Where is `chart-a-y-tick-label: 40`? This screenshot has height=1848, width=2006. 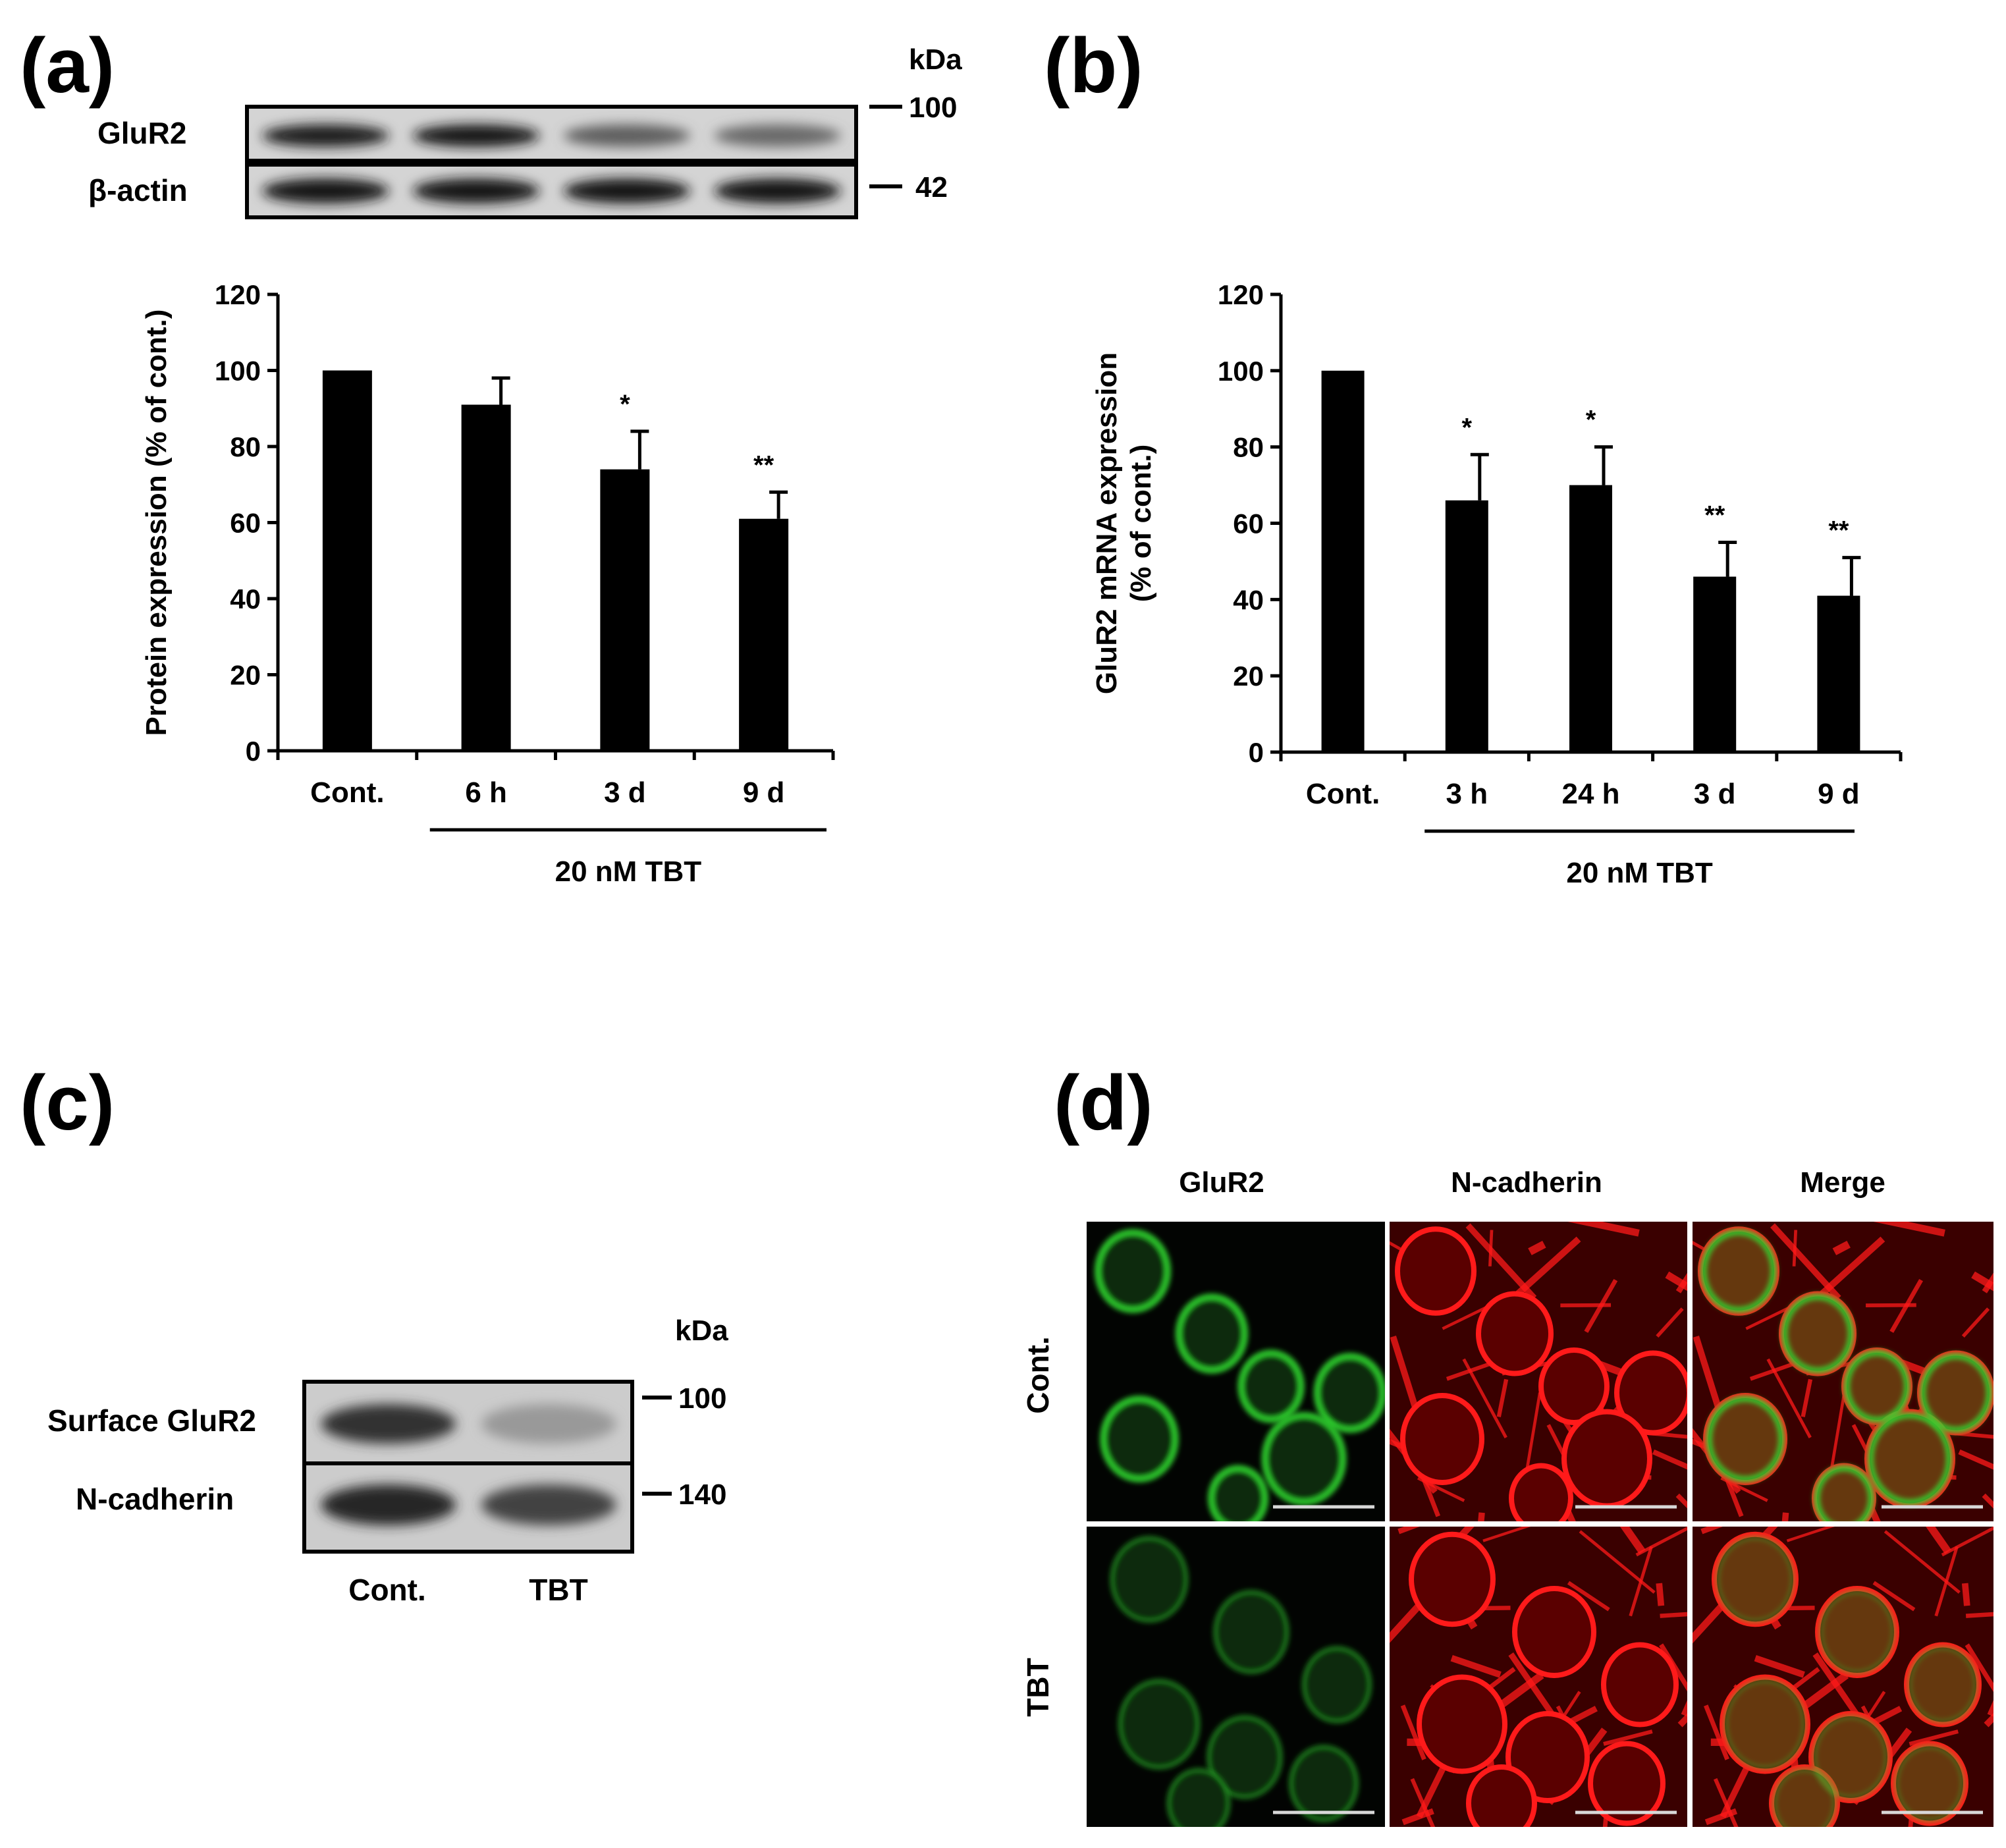
chart-a-y-tick-label: 40 is located at coordinates (245, 599).